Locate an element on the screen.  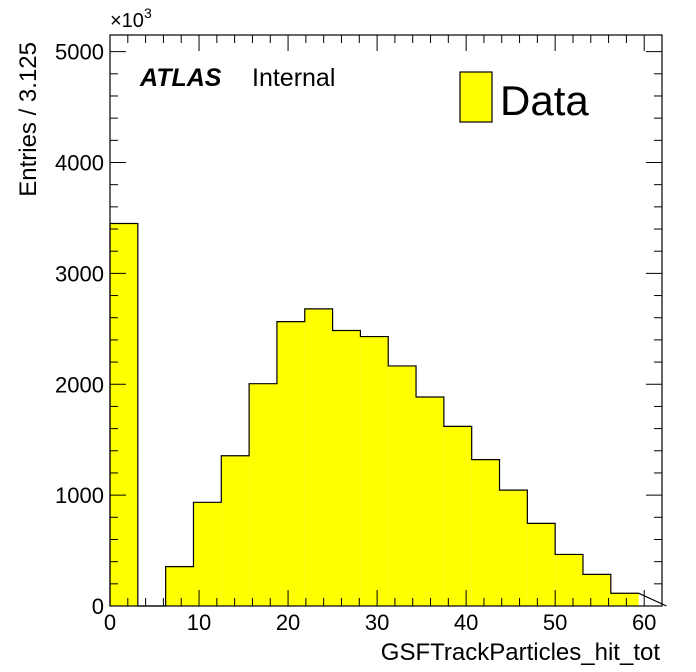
y-tick-label: 4000 is located at coordinates (79, 163).